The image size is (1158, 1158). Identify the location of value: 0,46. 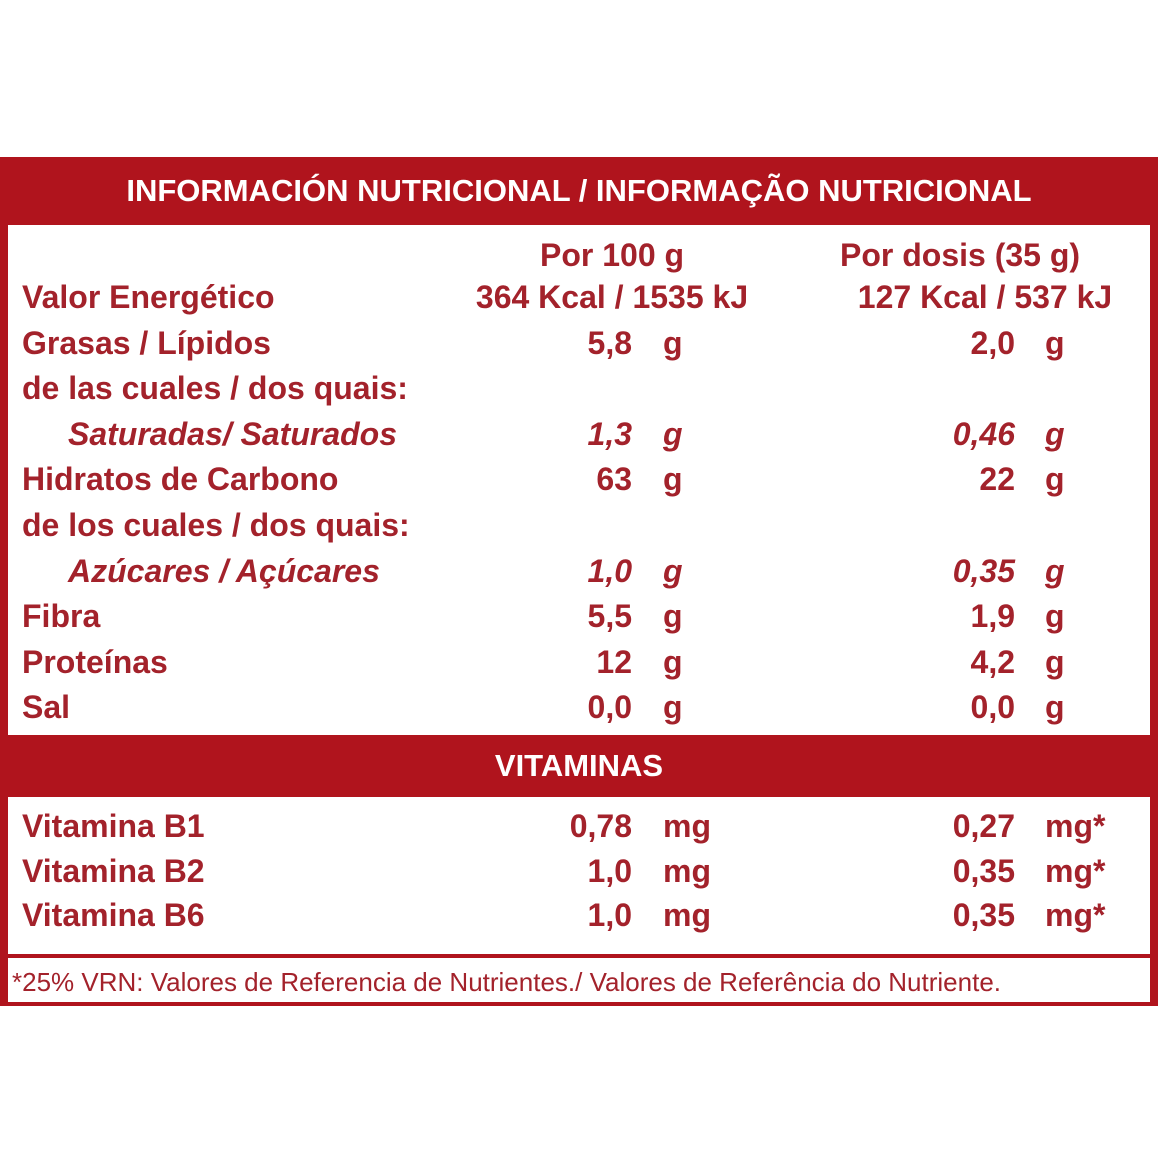
(983, 433).